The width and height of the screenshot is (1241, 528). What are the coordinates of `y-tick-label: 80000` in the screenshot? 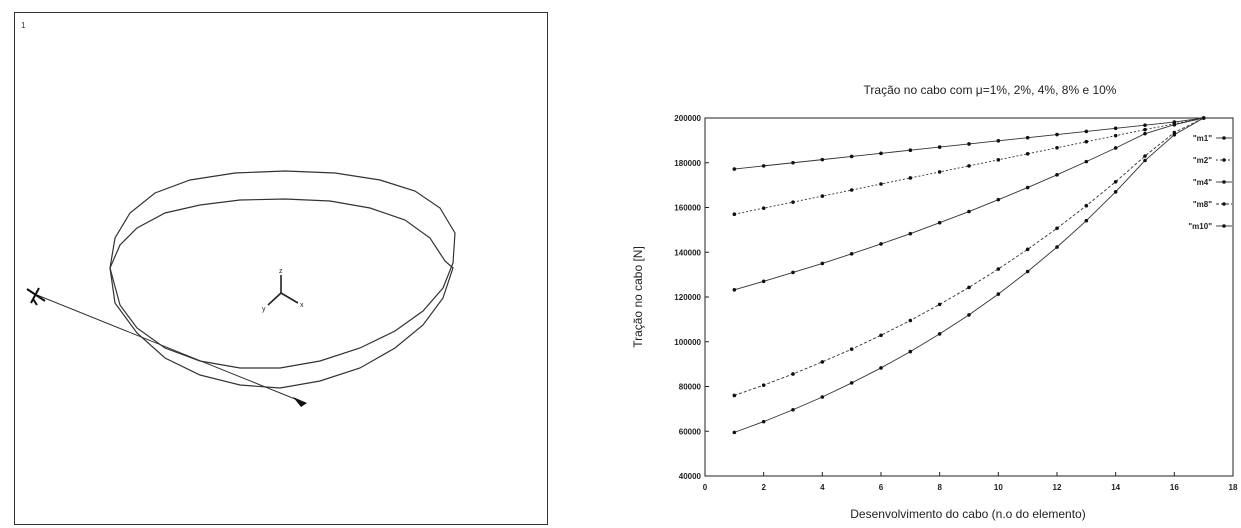 It's located at (690, 387).